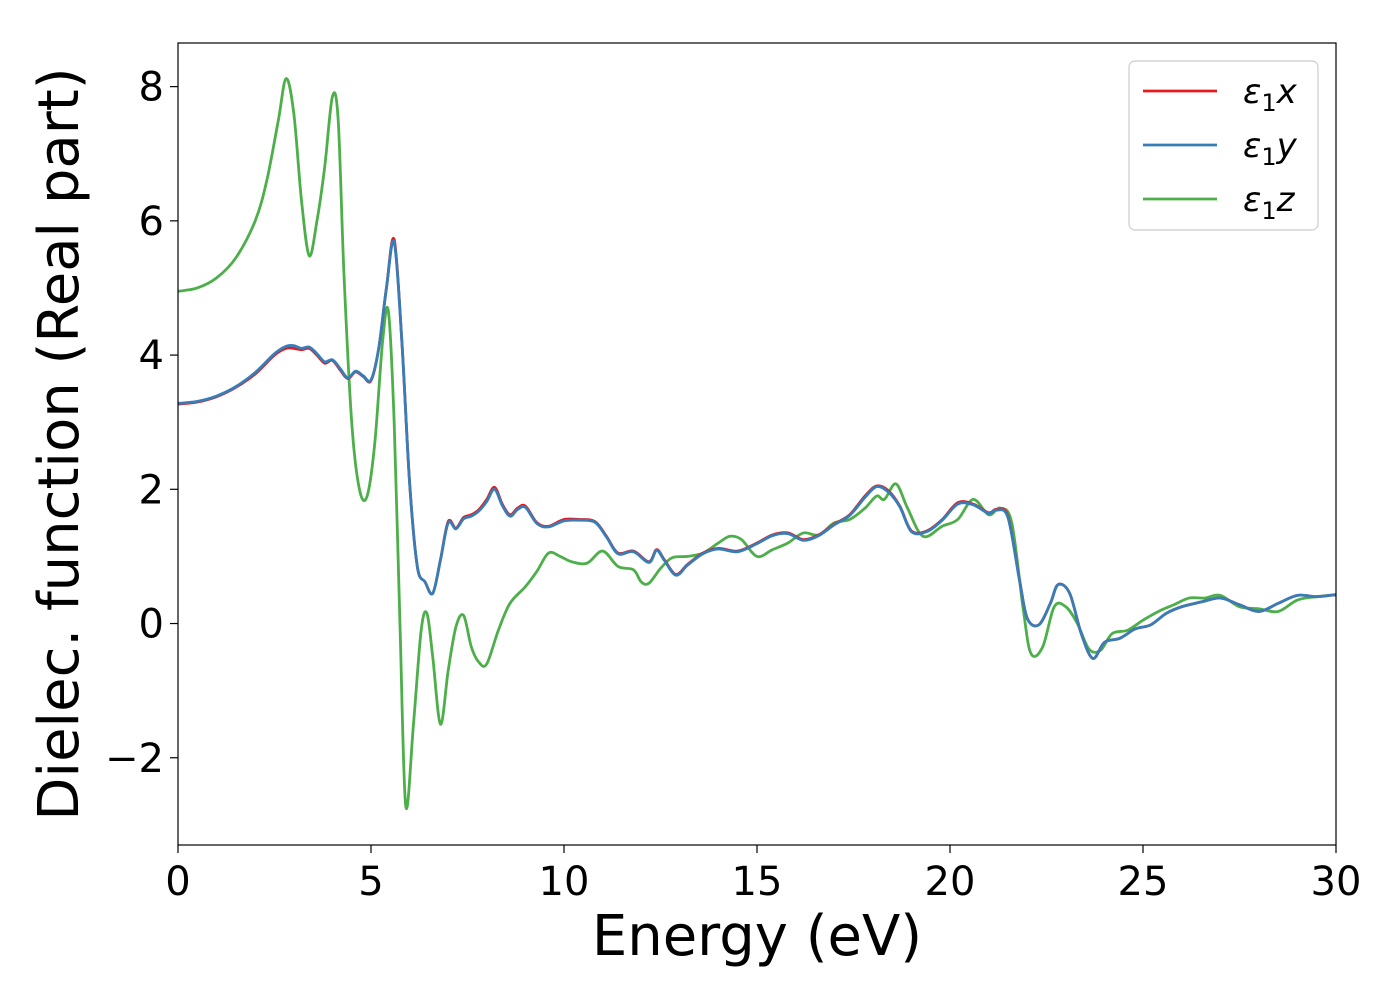 The height and width of the screenshot is (1000, 1400). What do you see at coordinates (151, 356) in the screenshot?
I see `y-tick-label: 4` at bounding box center [151, 356].